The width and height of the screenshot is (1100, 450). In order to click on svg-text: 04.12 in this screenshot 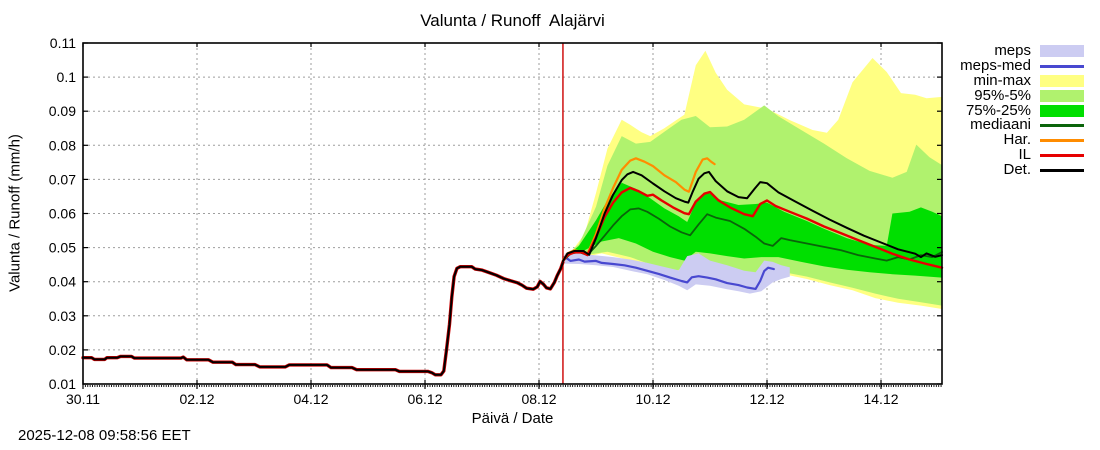, I will do `click(310, 399)`.